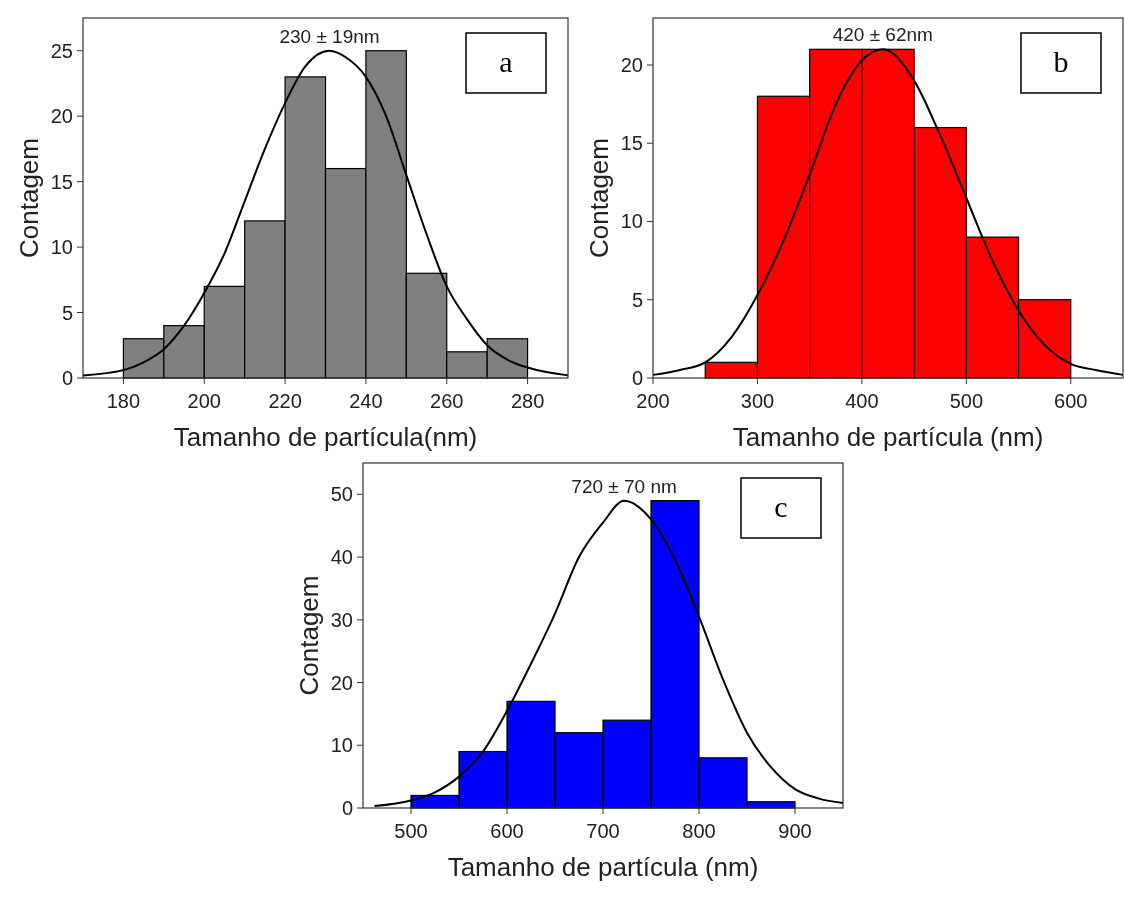  Describe the element at coordinates (608, 653) in the screenshot. I see `line-series` at that location.